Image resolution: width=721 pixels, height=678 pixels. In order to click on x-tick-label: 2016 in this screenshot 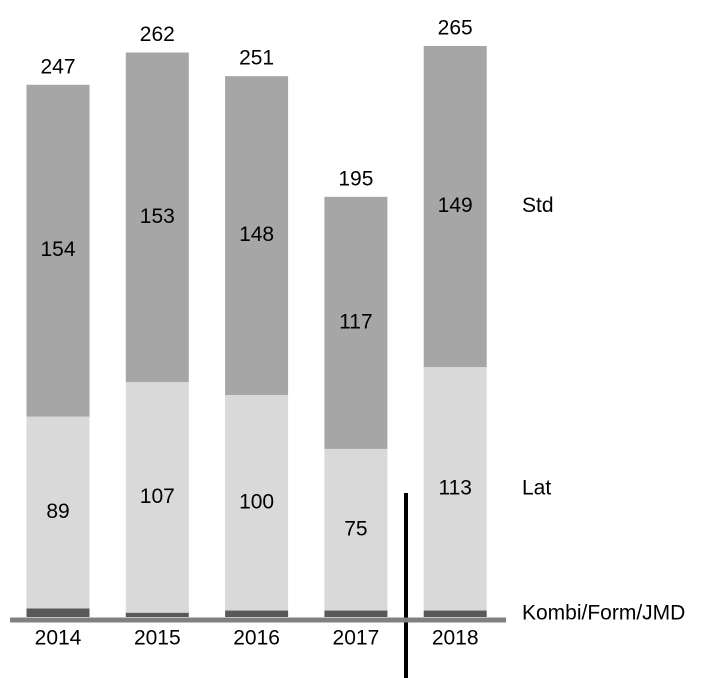, I will do `click(256, 638)`.